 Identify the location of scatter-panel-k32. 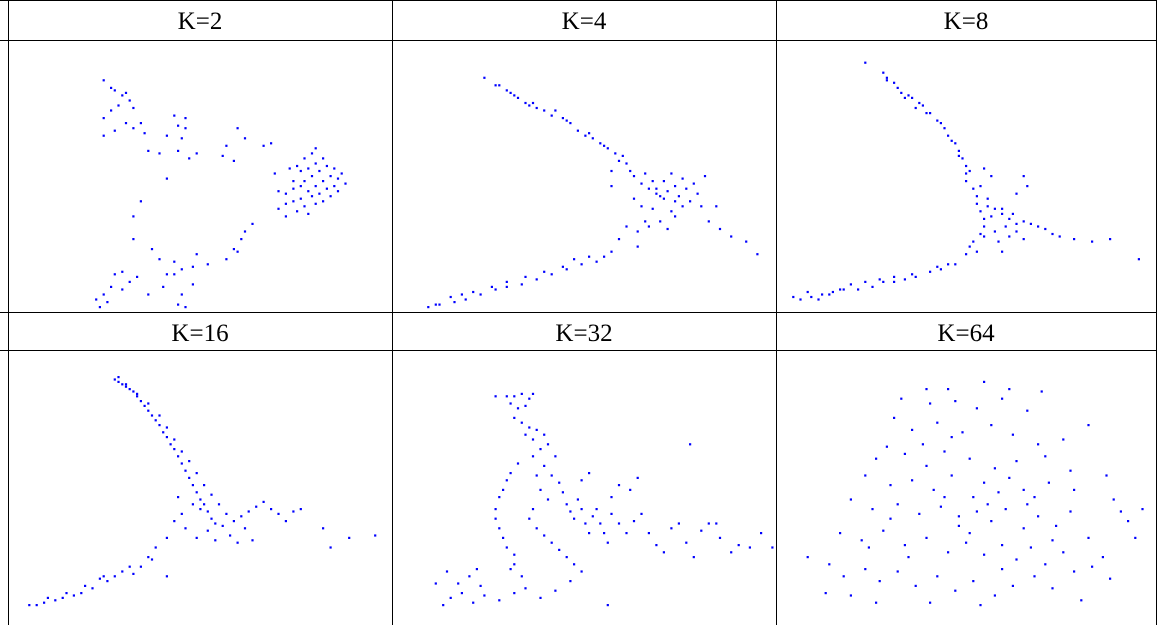
(604, 499).